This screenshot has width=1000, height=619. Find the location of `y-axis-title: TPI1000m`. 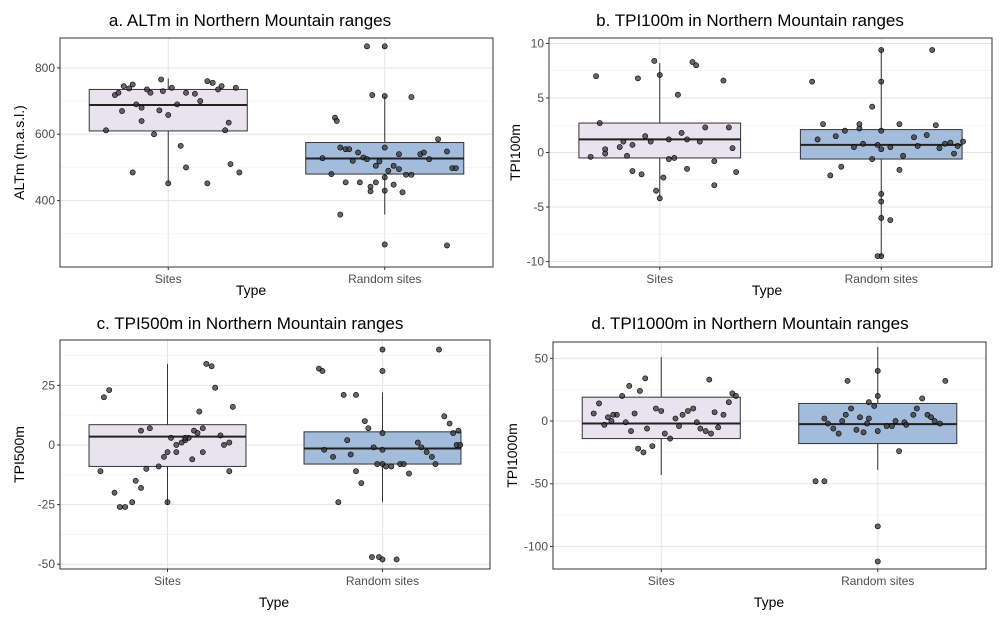

y-axis-title: TPI1000m is located at coordinates (512, 455).